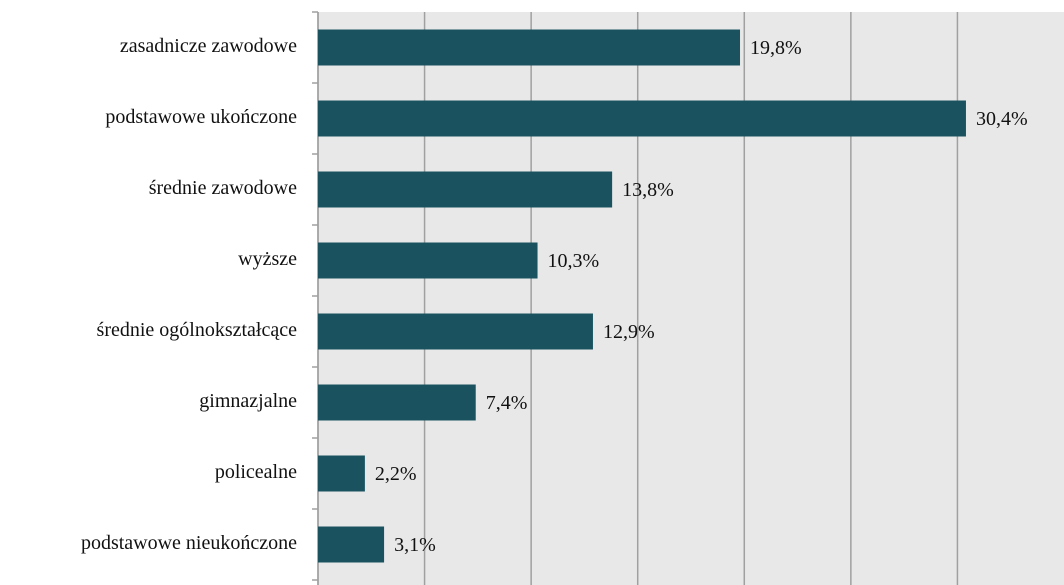  Describe the element at coordinates (574, 261) in the screenshot. I see `value-label: 10,3%` at that location.